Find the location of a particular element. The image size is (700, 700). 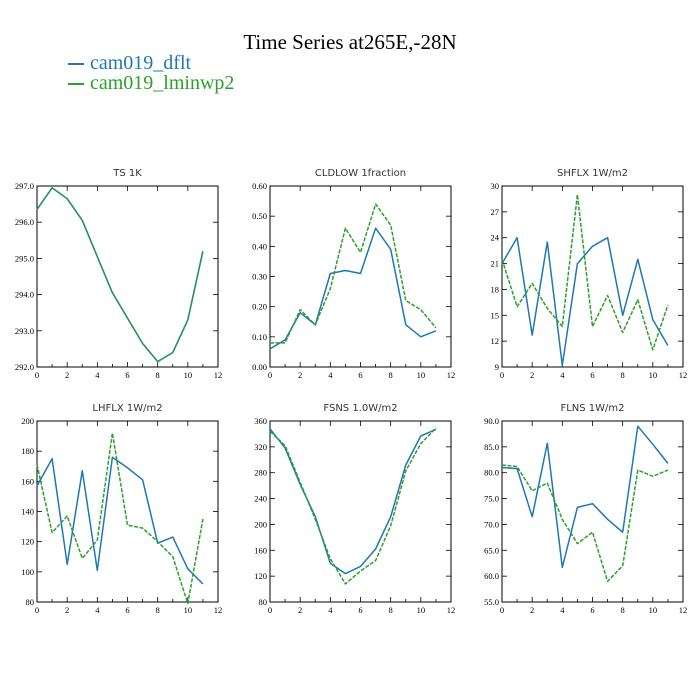

y-tick-label: 30 is located at coordinates (495, 186).